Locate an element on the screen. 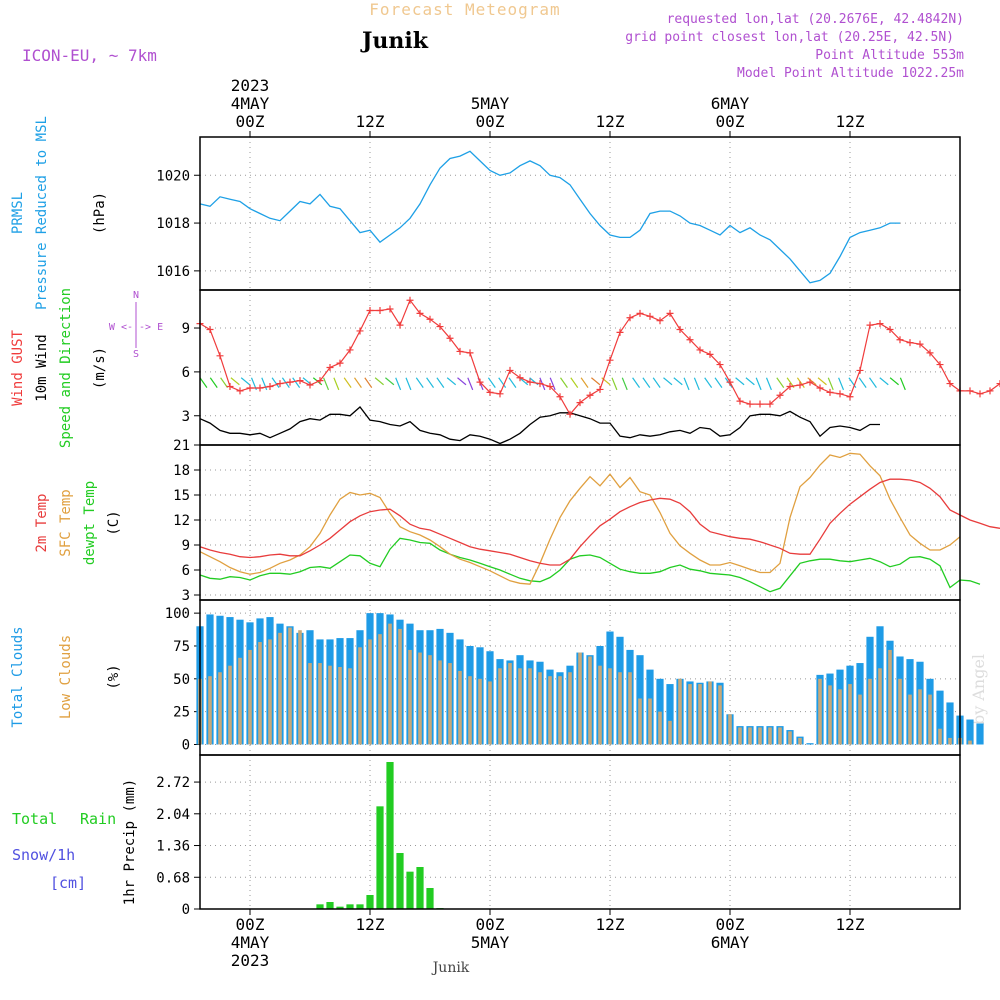 This screenshot has height=1000, width=1000. y-tick-label: 1.36 is located at coordinates (173, 847).